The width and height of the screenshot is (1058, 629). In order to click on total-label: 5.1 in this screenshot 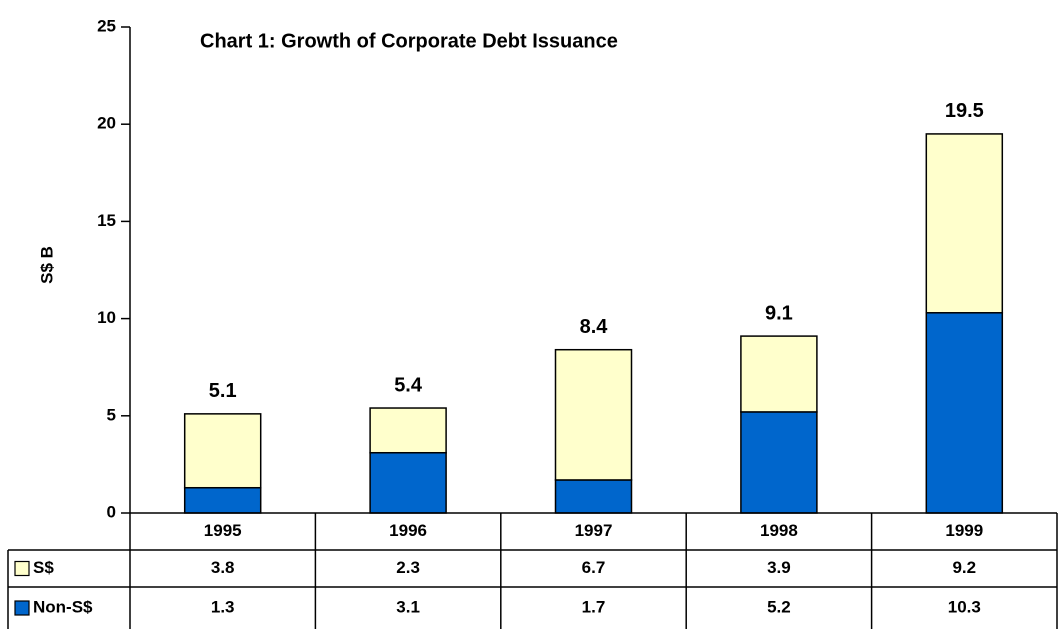, I will do `click(223, 391)`.